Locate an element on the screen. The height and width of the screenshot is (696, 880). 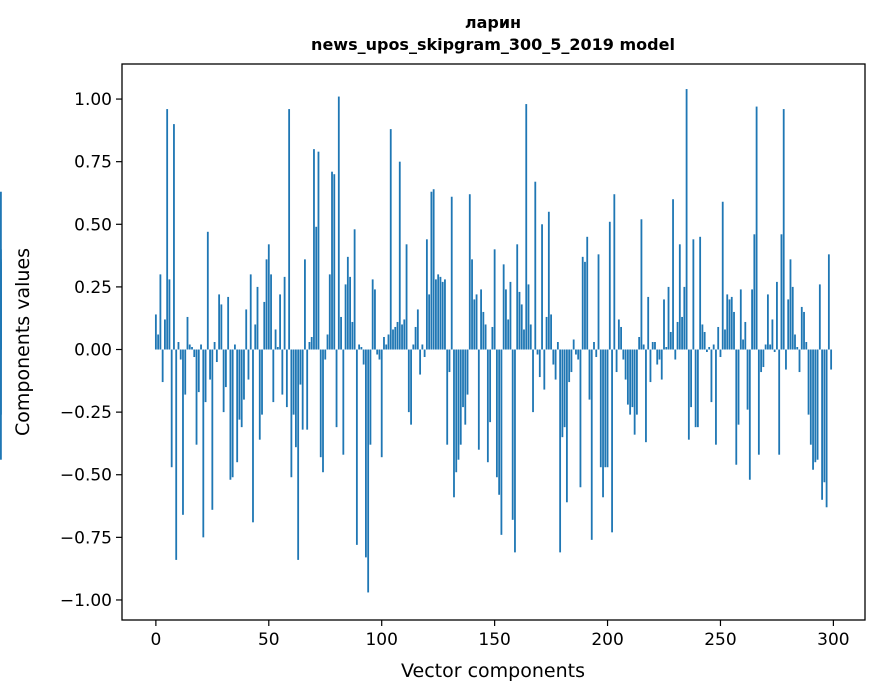
chart-title: ларин is located at coordinates (493, 22).